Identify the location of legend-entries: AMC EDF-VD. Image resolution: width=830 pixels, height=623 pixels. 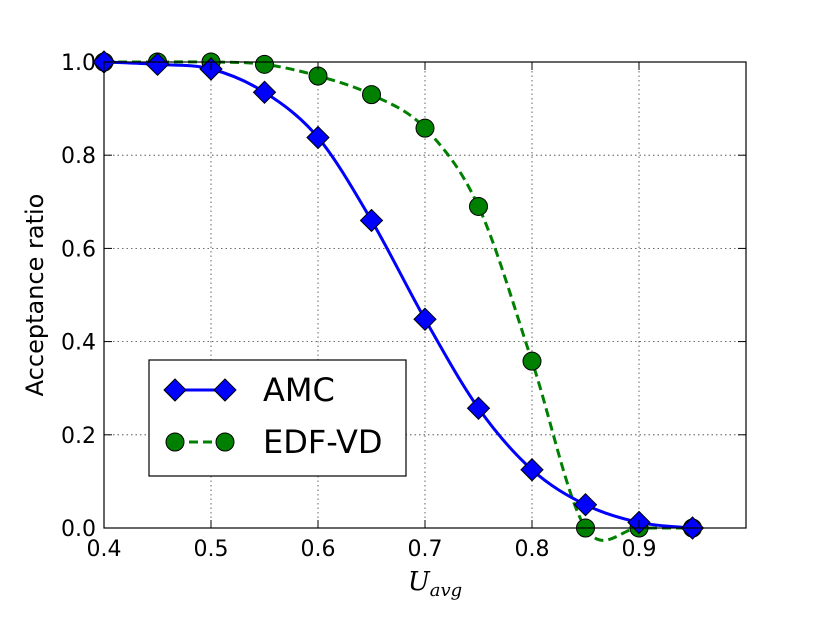
(272, 416).